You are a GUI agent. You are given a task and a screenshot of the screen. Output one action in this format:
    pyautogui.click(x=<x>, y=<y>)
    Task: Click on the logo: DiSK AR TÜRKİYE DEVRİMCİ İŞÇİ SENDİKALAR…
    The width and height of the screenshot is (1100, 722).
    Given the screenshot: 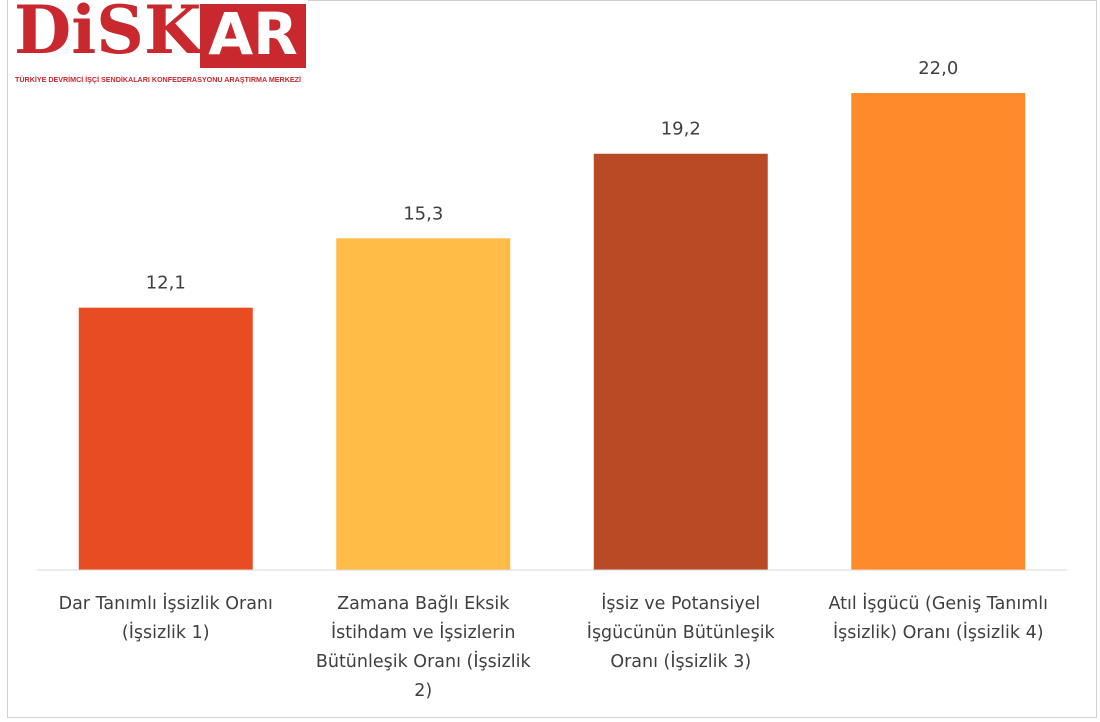 What is the action you would take?
    pyautogui.click(x=158, y=44)
    